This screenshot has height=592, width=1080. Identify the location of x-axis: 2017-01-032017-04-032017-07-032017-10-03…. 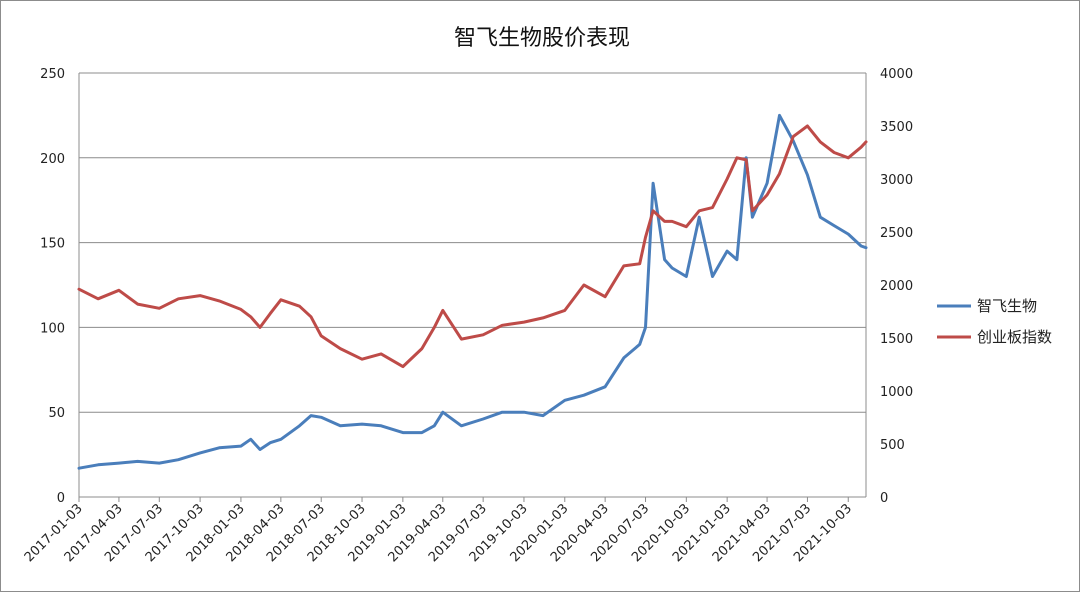
(438, 531).